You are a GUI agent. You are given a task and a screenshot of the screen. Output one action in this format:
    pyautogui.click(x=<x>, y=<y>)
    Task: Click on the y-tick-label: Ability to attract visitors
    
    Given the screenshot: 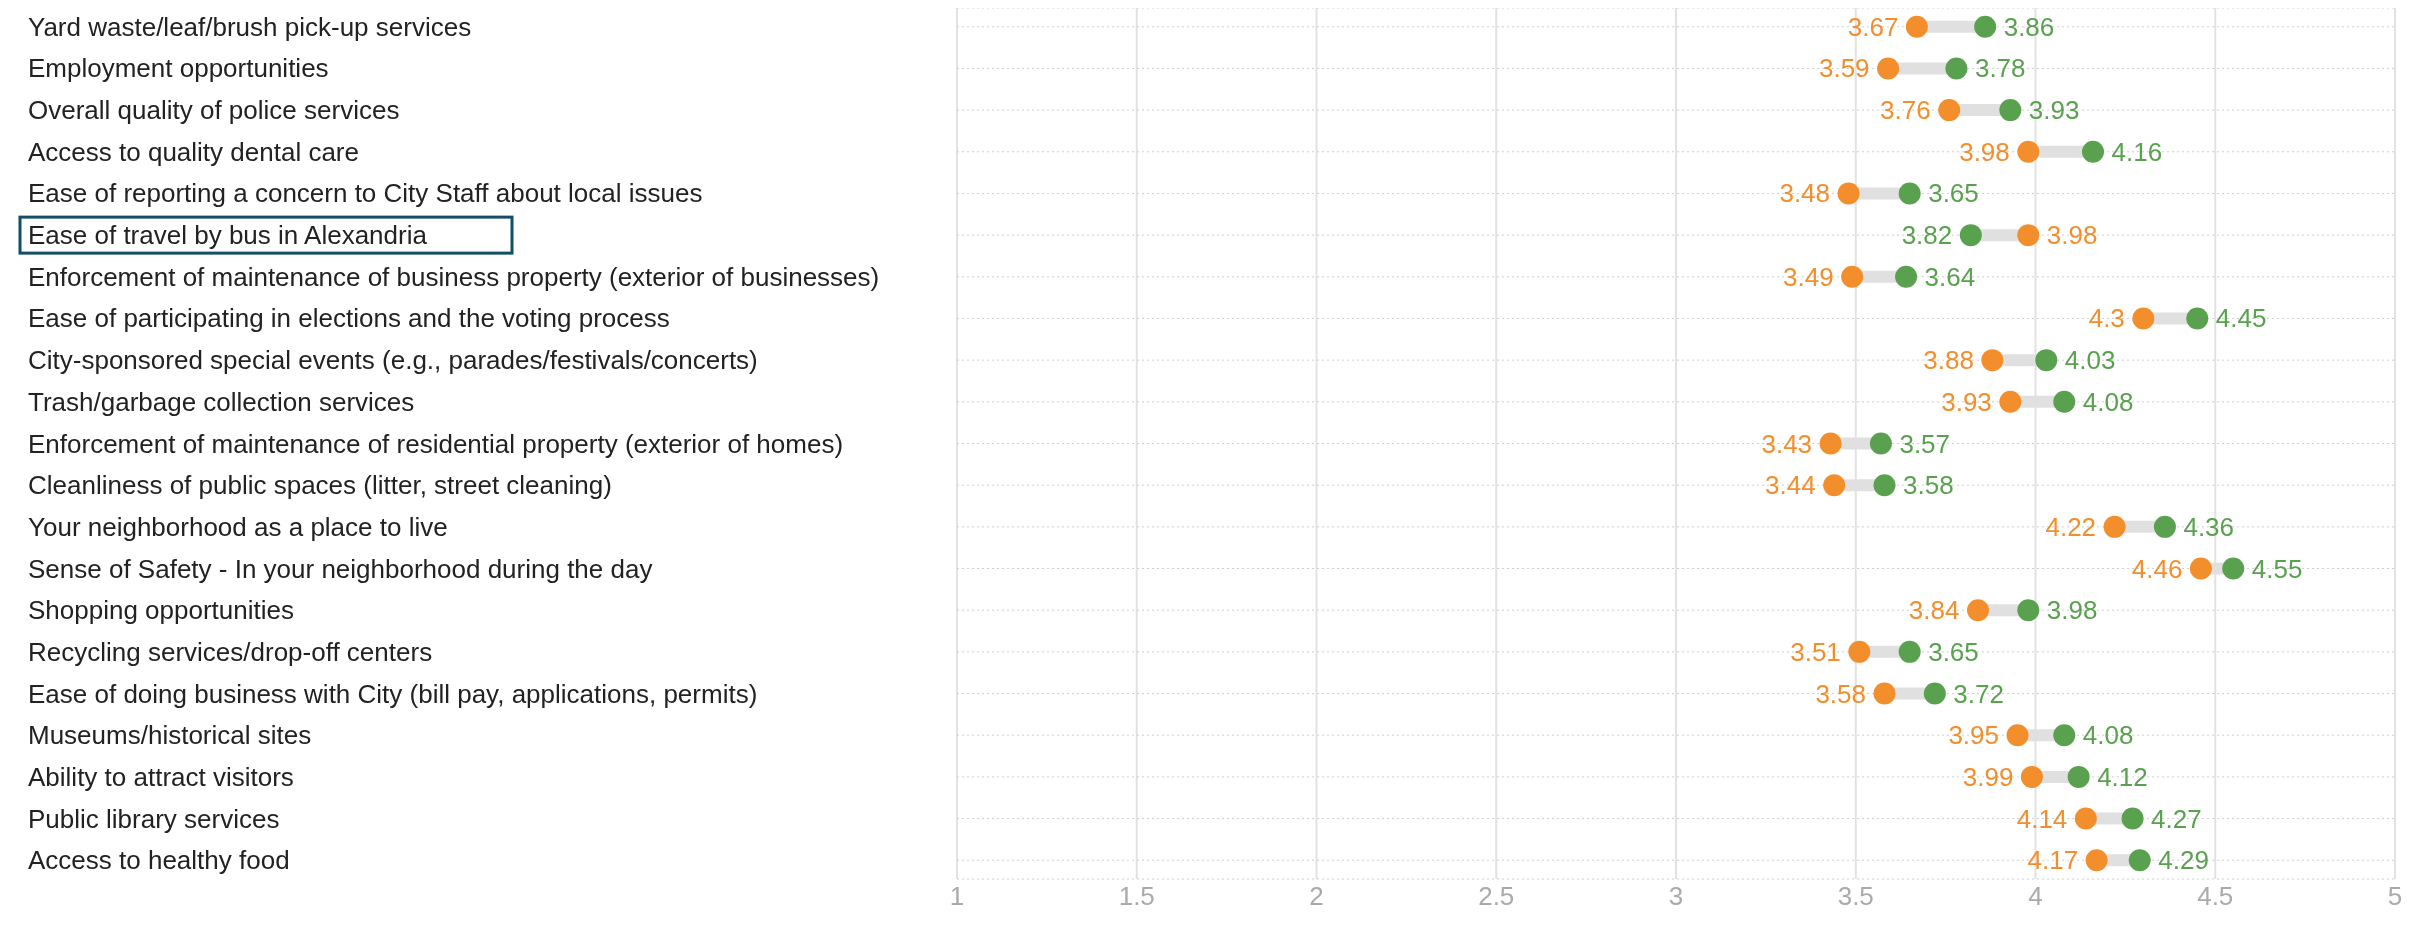 What is the action you would take?
    pyautogui.click(x=161, y=776)
    